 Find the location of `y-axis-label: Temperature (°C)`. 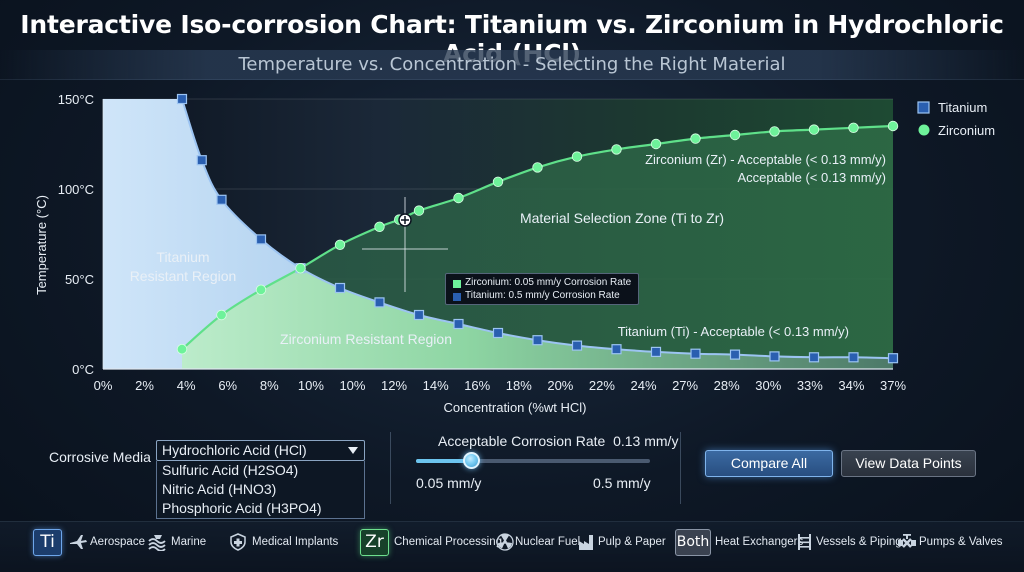

y-axis-label: Temperature (°C) is located at coordinates (41, 245).